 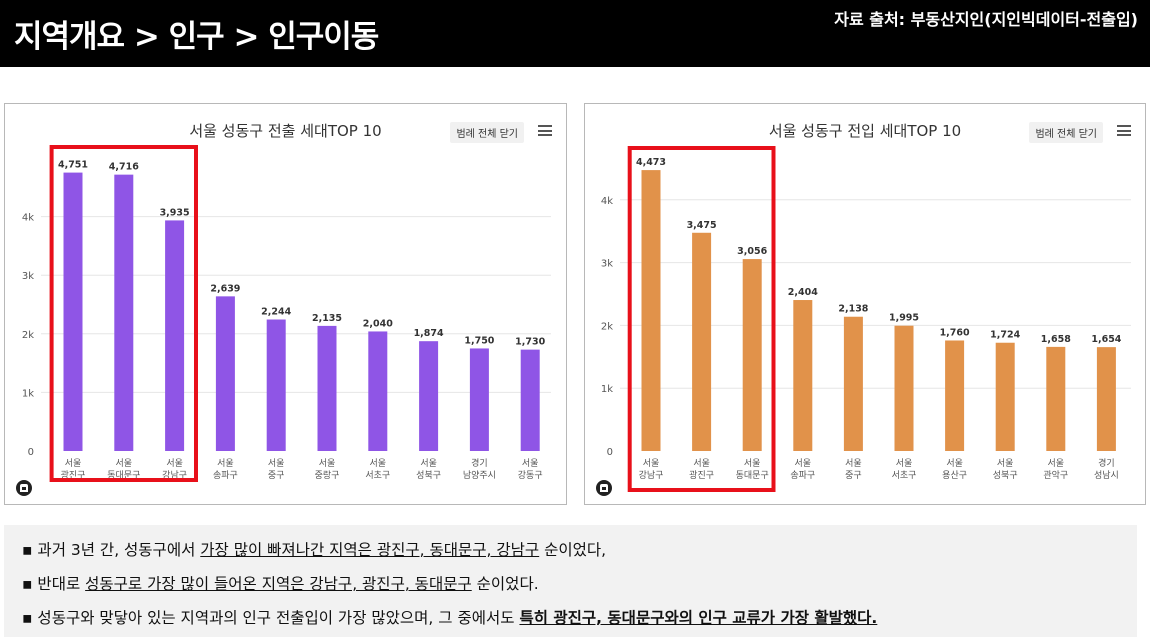 What do you see at coordinates (986, 19) in the screenshot?
I see `data-source: 자료 출처: 부동산지인(지인빅데이터-전출입)` at bounding box center [986, 19].